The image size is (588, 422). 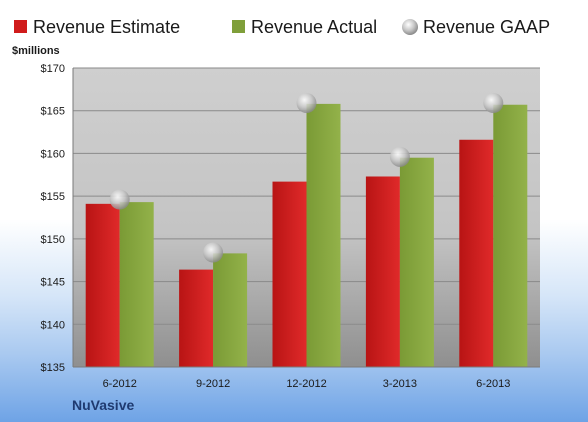 I want to click on legend-item: Revenue GAAP, so click(x=476, y=27).